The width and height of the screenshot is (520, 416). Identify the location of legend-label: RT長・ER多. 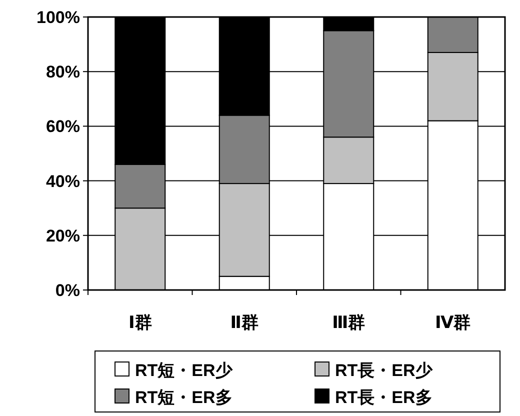
(383, 397).